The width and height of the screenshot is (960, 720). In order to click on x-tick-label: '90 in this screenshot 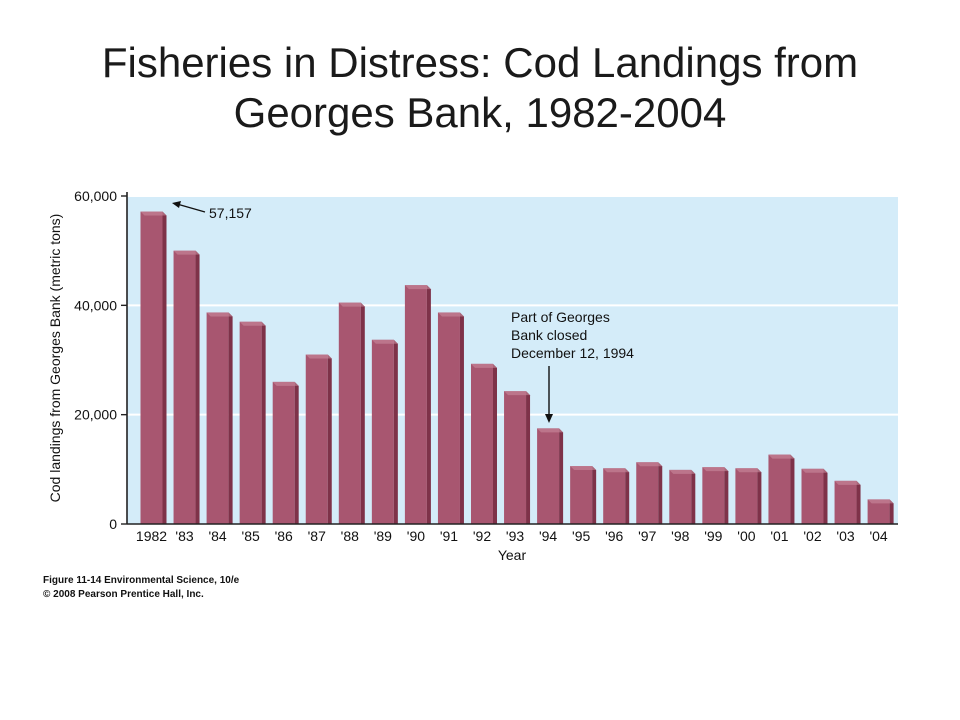, I will do `click(416, 536)`.